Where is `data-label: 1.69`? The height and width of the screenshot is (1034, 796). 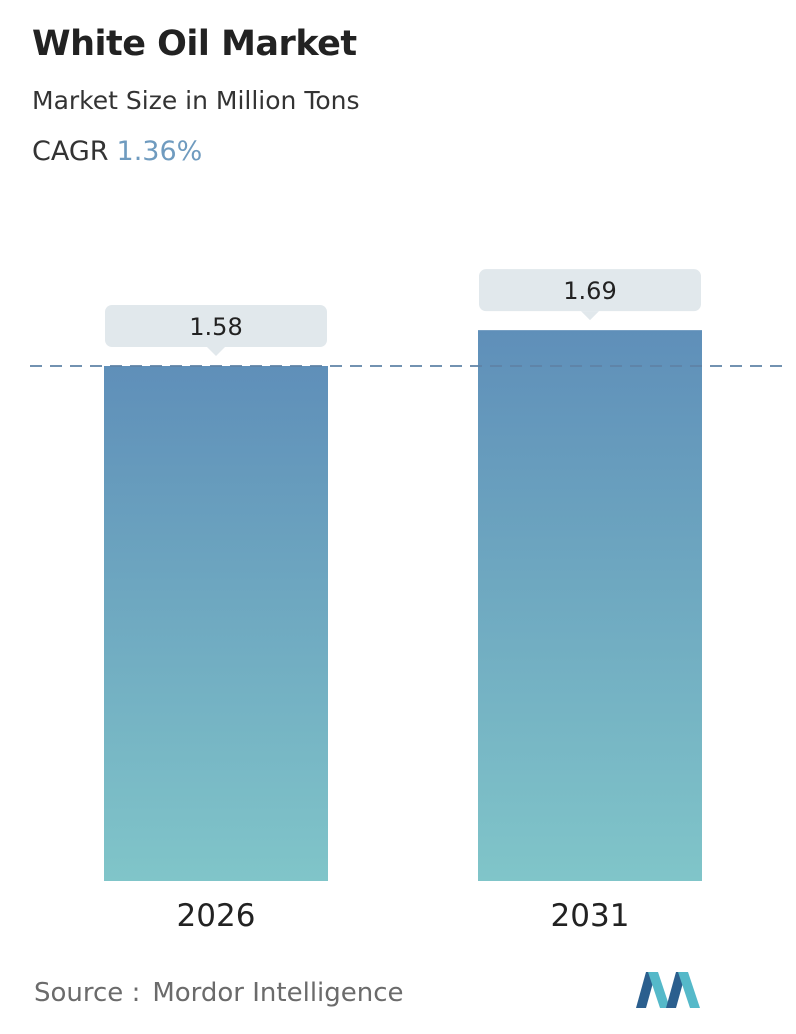
data-label: 1.69 is located at coordinates (589, 291).